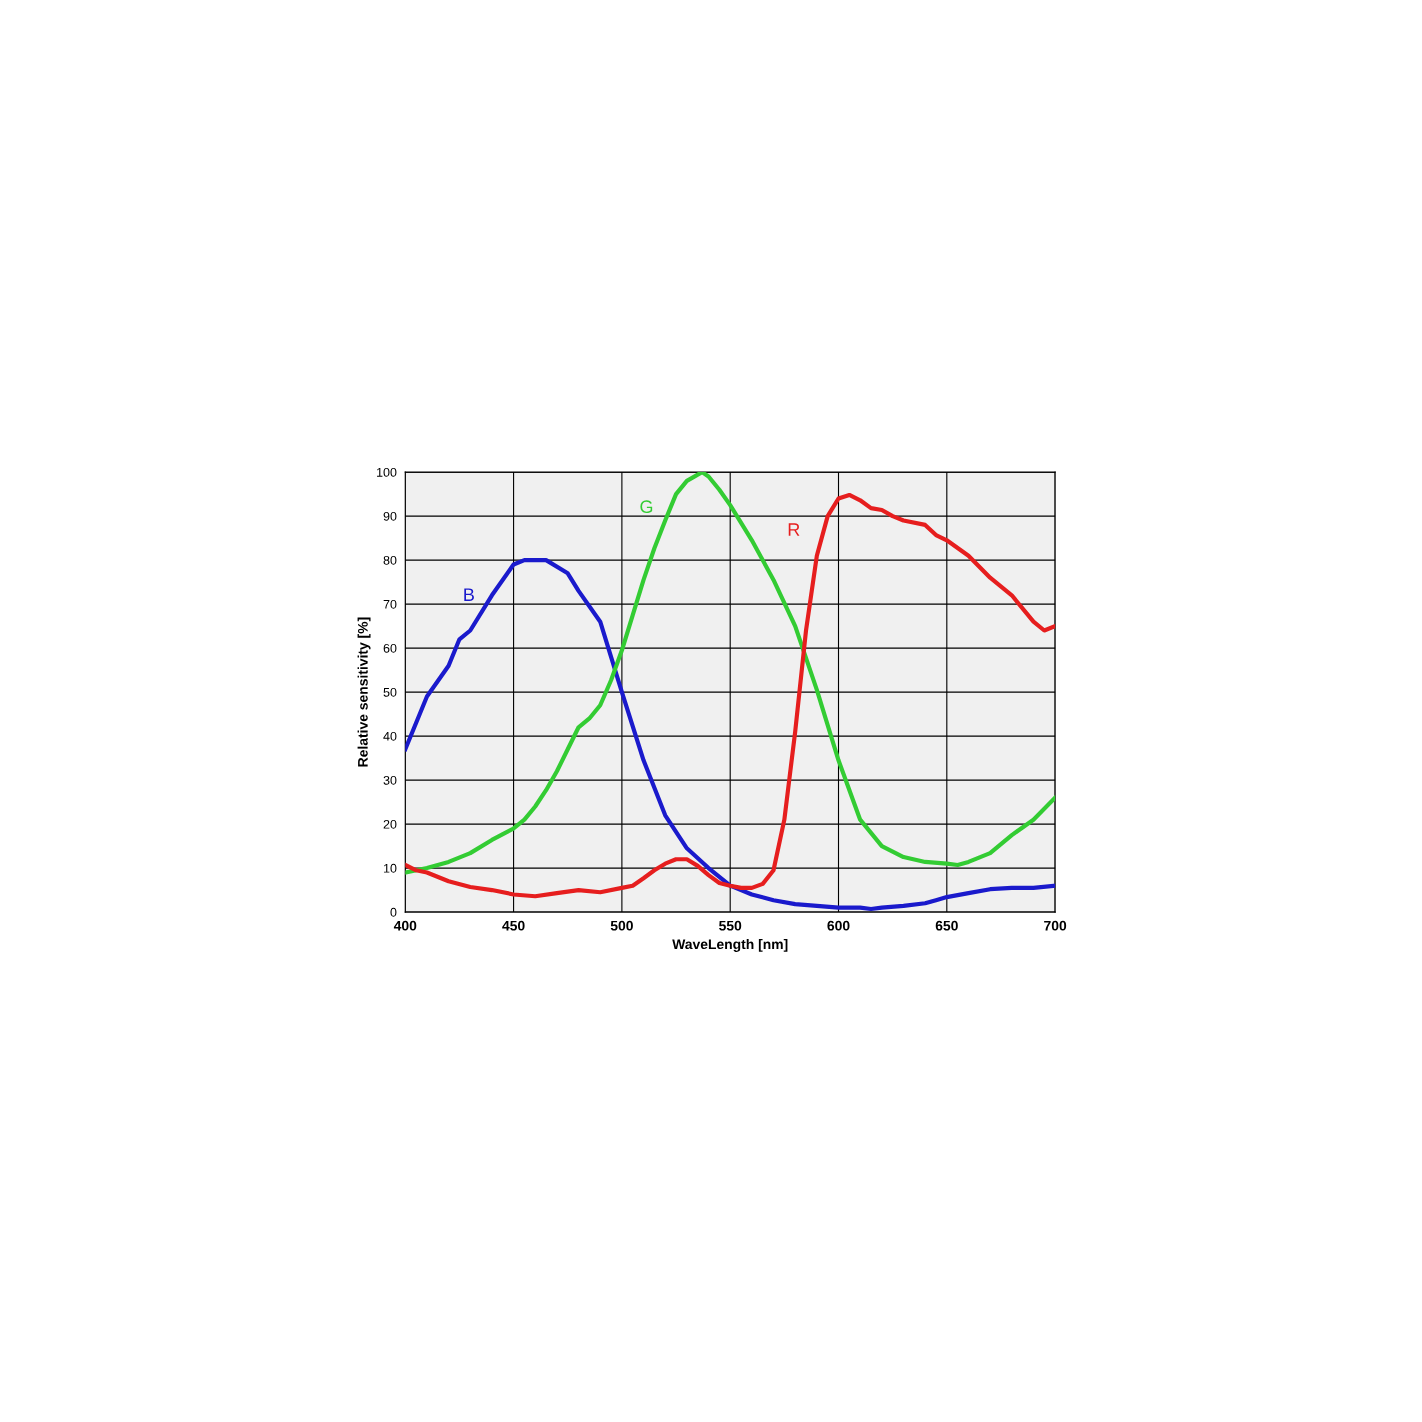  What do you see at coordinates (393, 912) in the screenshot?
I see `y-tick-label: 0` at bounding box center [393, 912].